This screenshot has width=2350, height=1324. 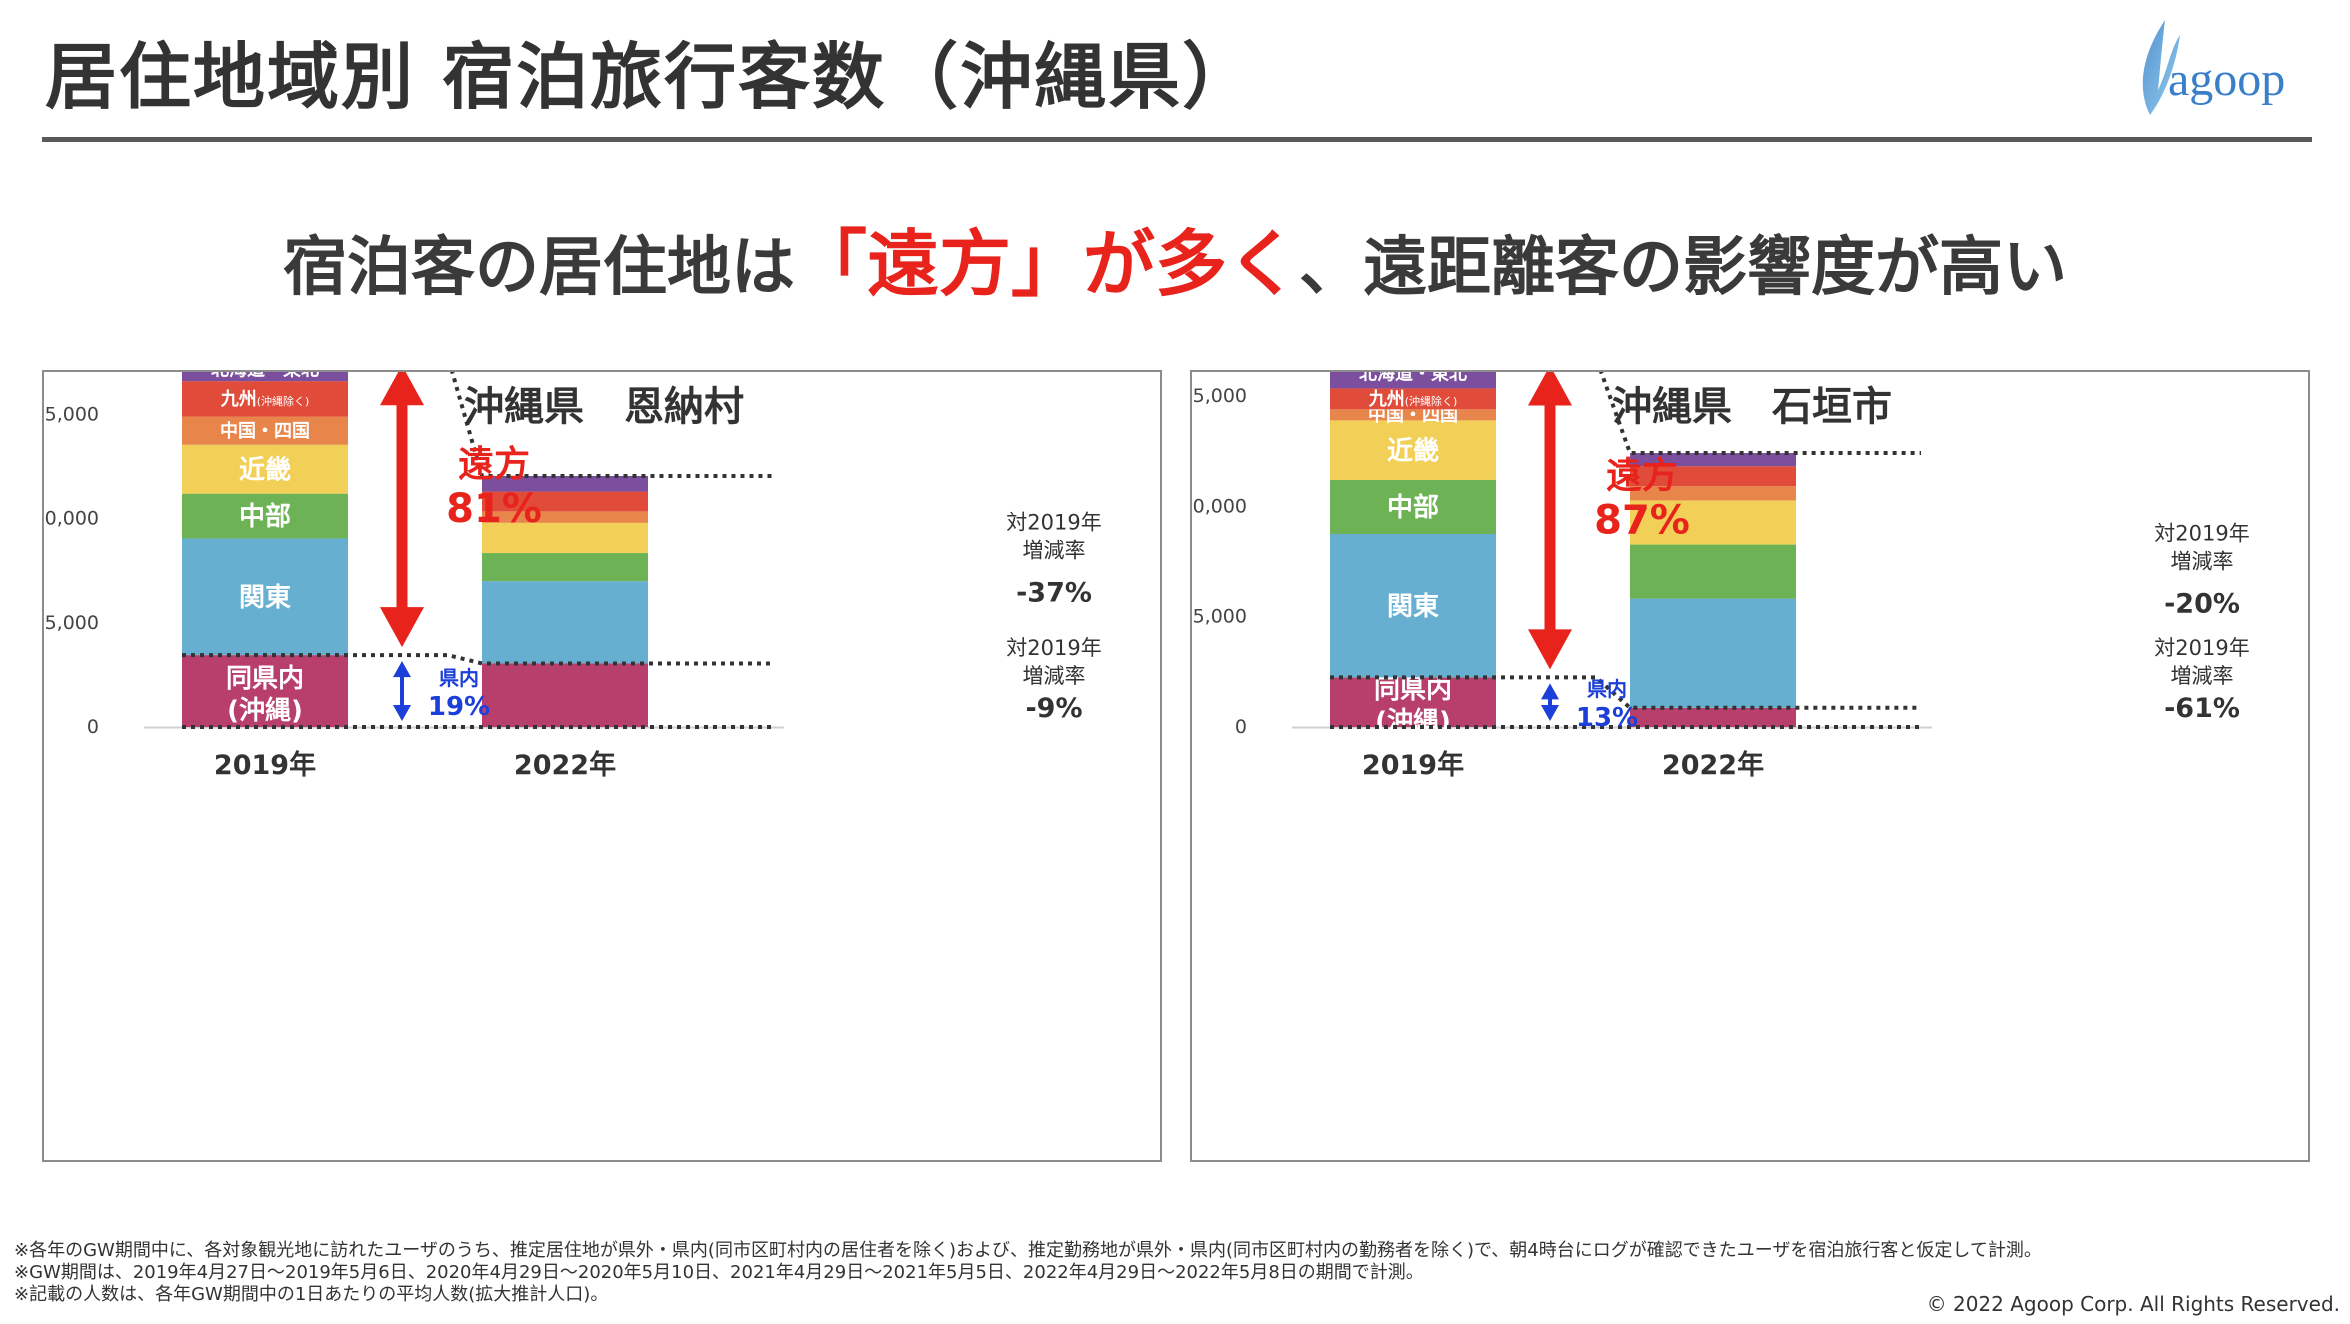 What do you see at coordinates (459, 707) in the screenshot?
I see `near-percent: 19%` at bounding box center [459, 707].